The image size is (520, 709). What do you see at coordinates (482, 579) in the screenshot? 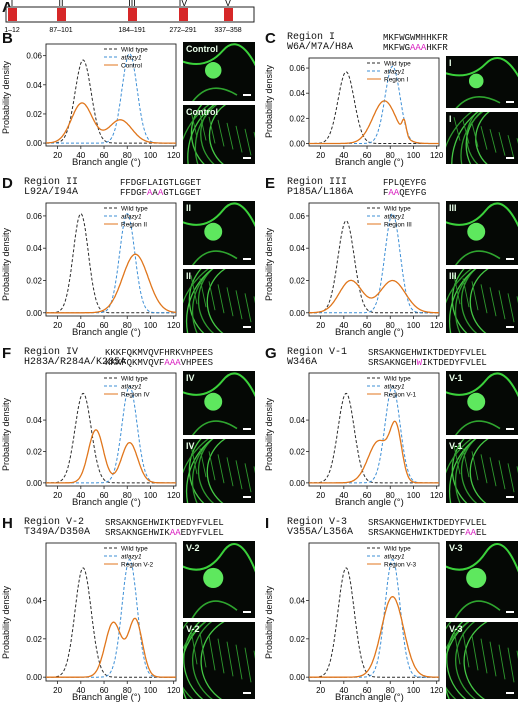
I see `micrograph-cell: V-3` at bounding box center [482, 579].